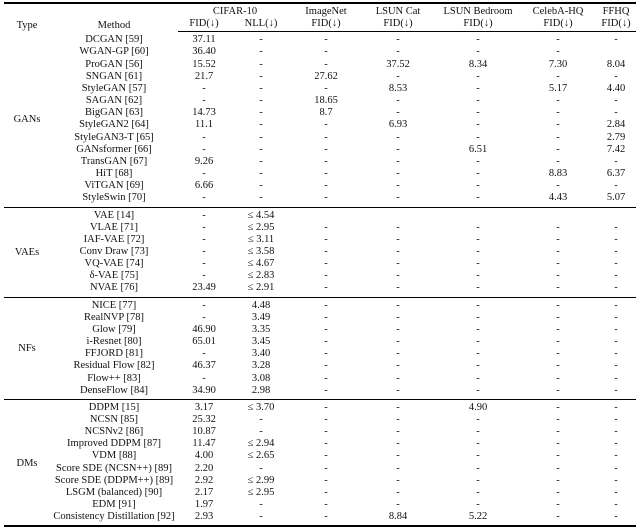 The height and width of the screenshot is (531, 640). I want to click on value-cell-cifar10_nll: 3.08, so click(261, 378).